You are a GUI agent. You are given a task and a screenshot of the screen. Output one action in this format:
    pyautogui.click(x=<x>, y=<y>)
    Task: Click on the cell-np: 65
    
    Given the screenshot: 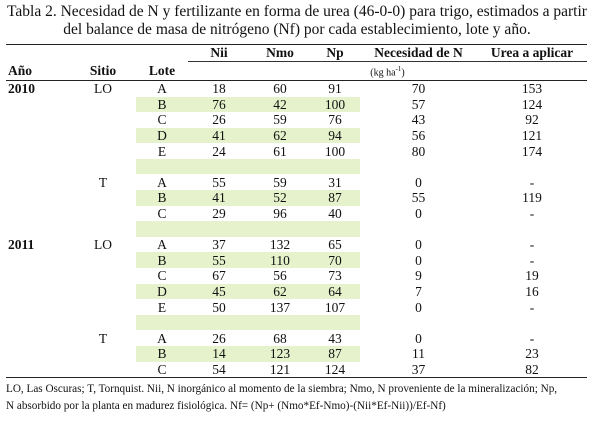 What is the action you would take?
    pyautogui.click(x=335, y=245)
    